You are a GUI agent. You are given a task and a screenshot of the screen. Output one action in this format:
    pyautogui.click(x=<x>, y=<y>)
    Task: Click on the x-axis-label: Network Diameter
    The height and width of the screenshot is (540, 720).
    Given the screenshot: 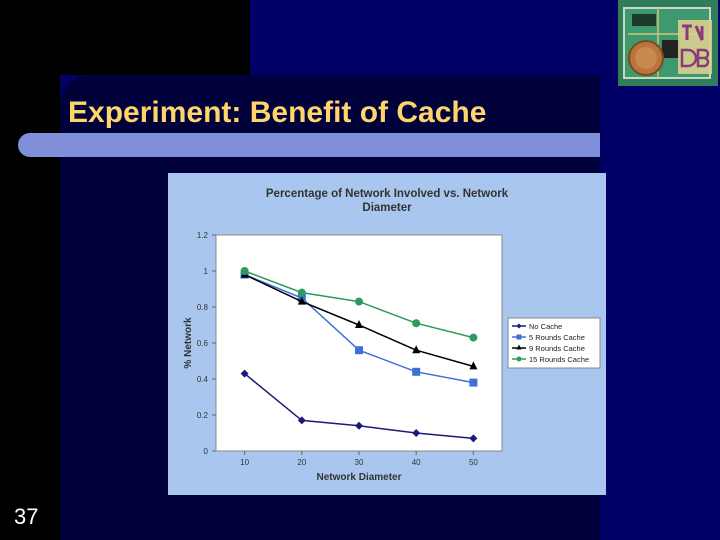 What is the action you would take?
    pyautogui.click(x=358, y=477)
    